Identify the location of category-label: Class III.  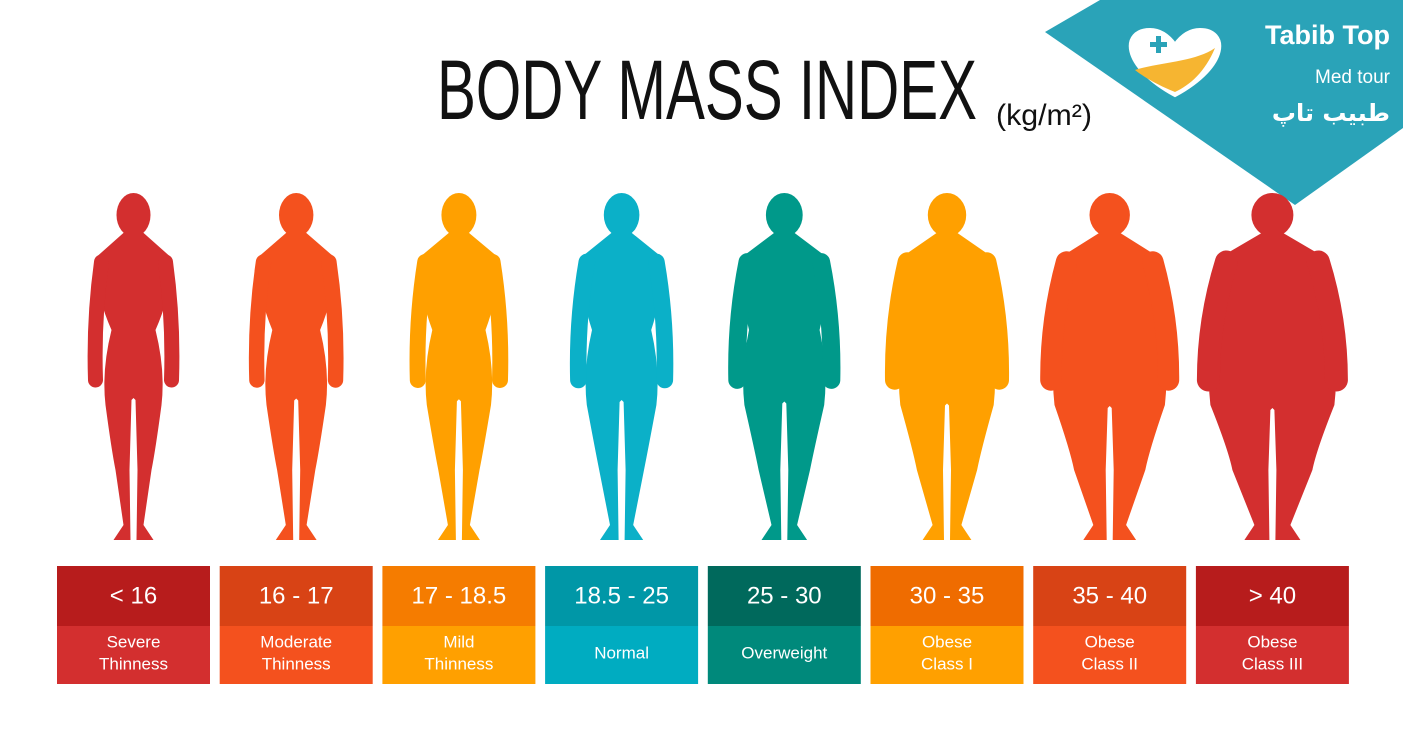
(1272, 663).